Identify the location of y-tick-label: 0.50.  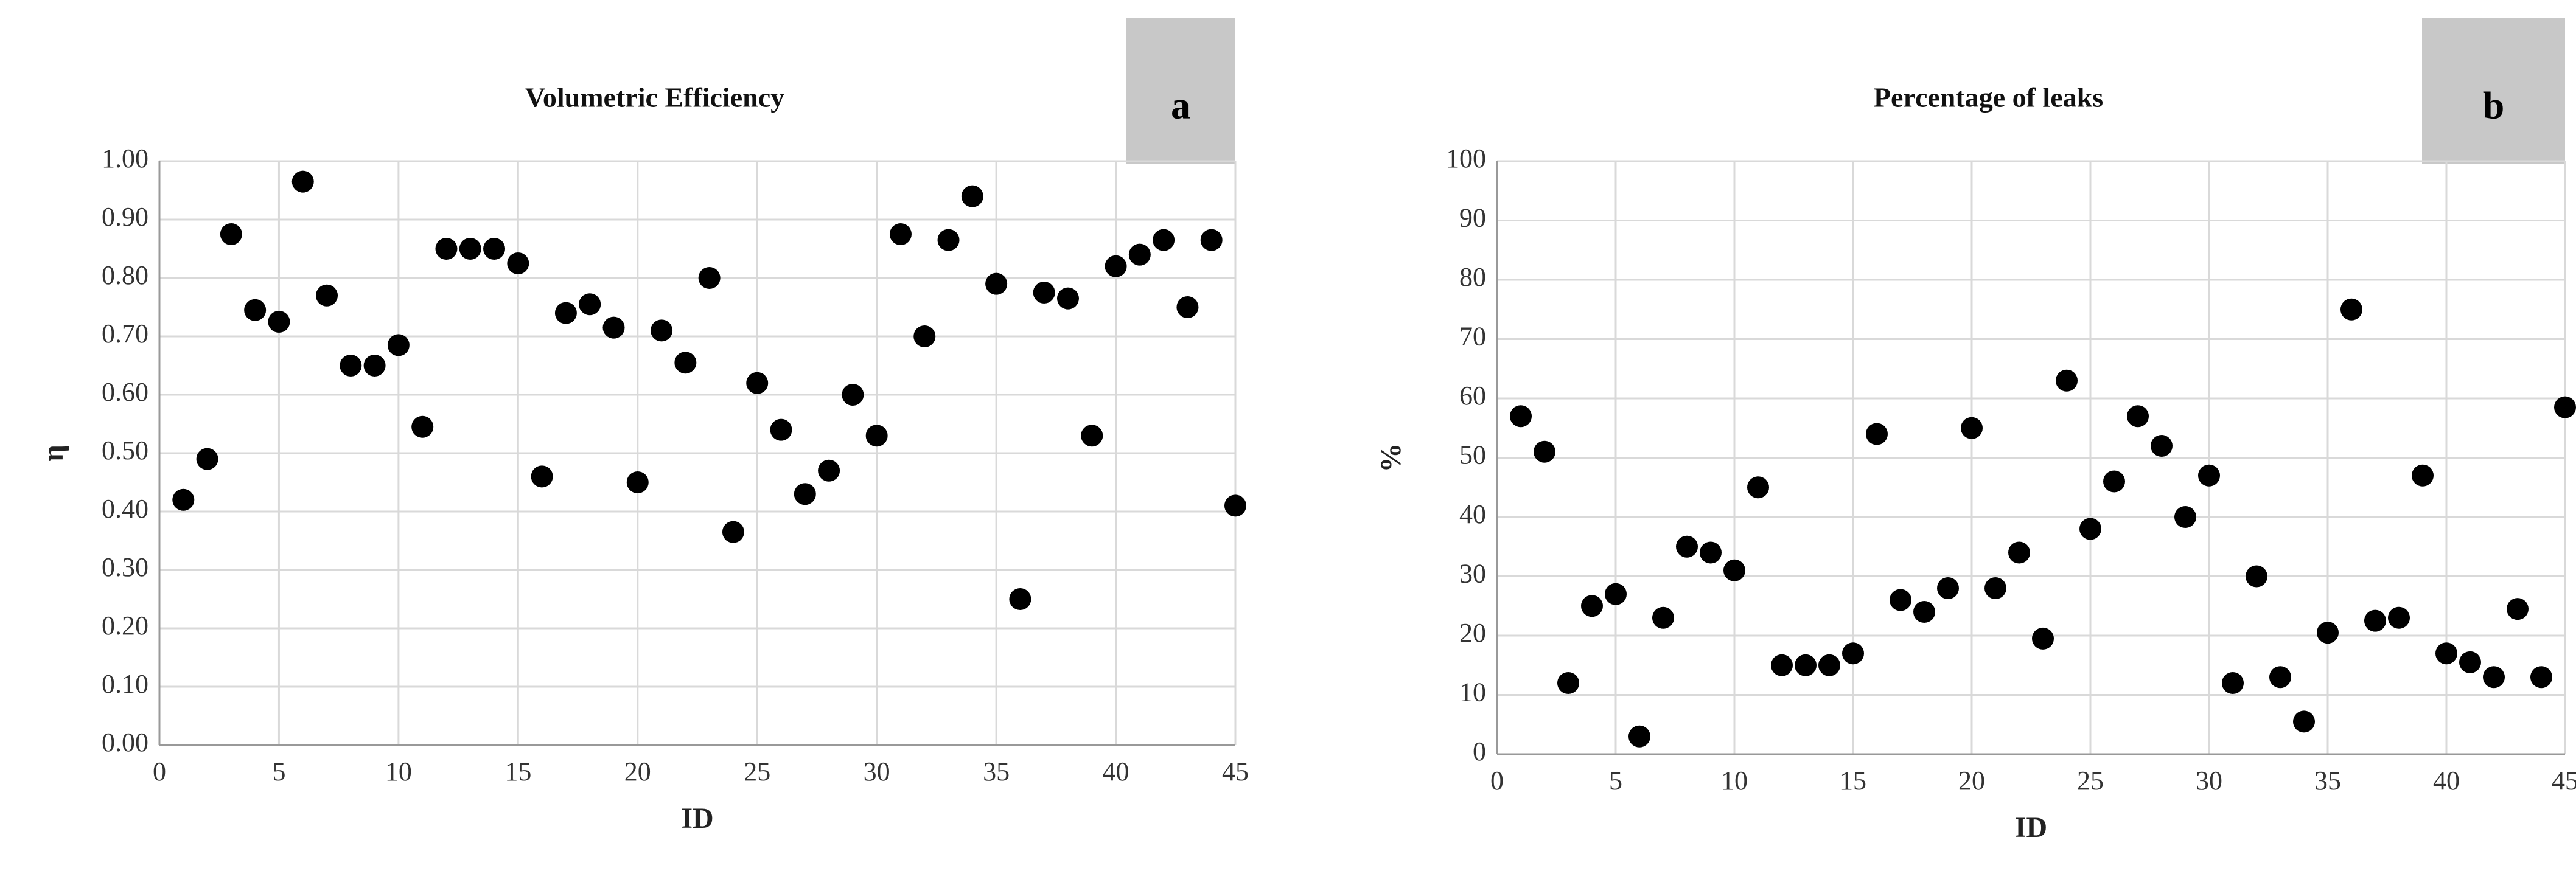
(125, 450).